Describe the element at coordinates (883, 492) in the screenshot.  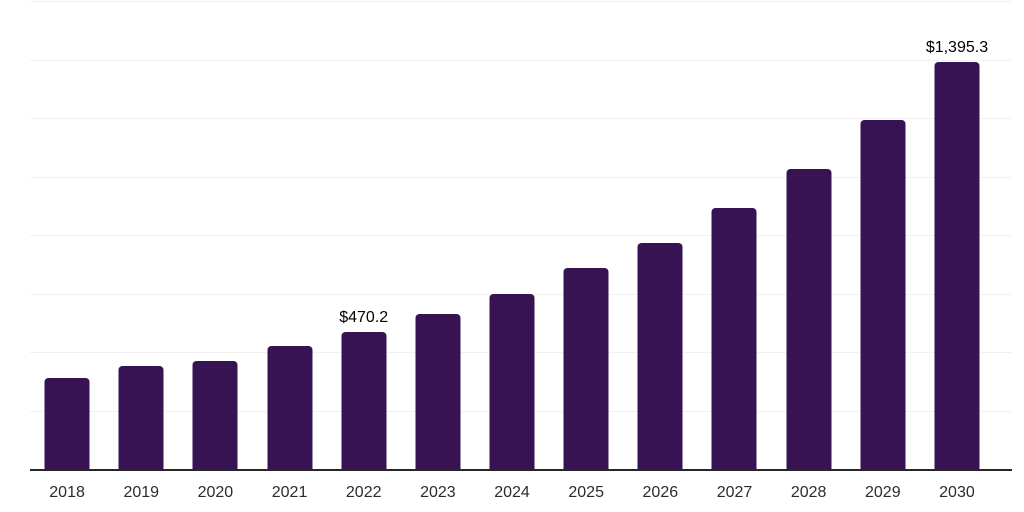
I see `x-tick-label-2029: 2029` at that location.